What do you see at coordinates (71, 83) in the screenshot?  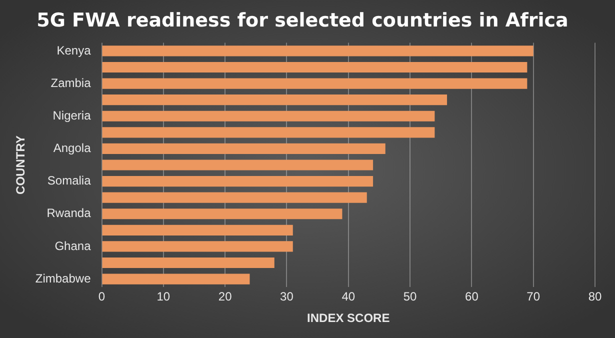 I see `y-tick-label: Zambia` at bounding box center [71, 83].